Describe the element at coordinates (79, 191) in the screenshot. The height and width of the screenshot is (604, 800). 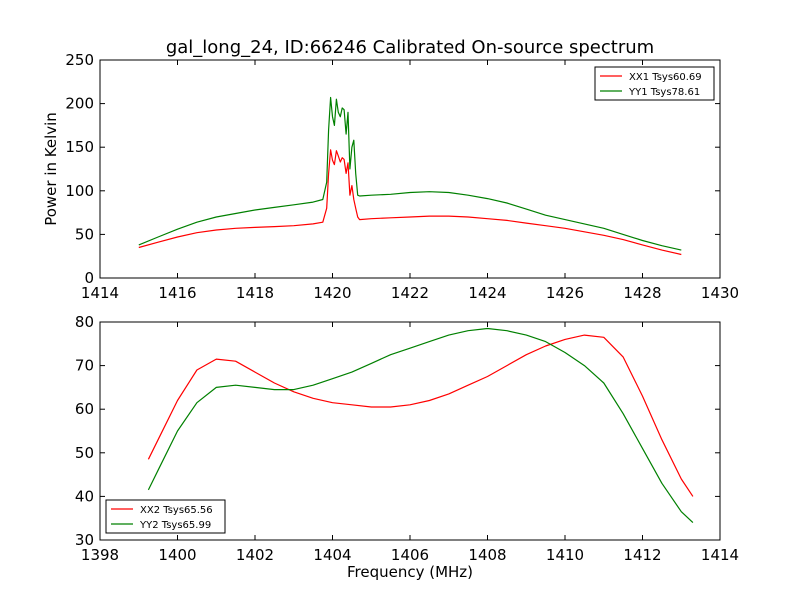
I see `y-tick-label: 100` at that location.